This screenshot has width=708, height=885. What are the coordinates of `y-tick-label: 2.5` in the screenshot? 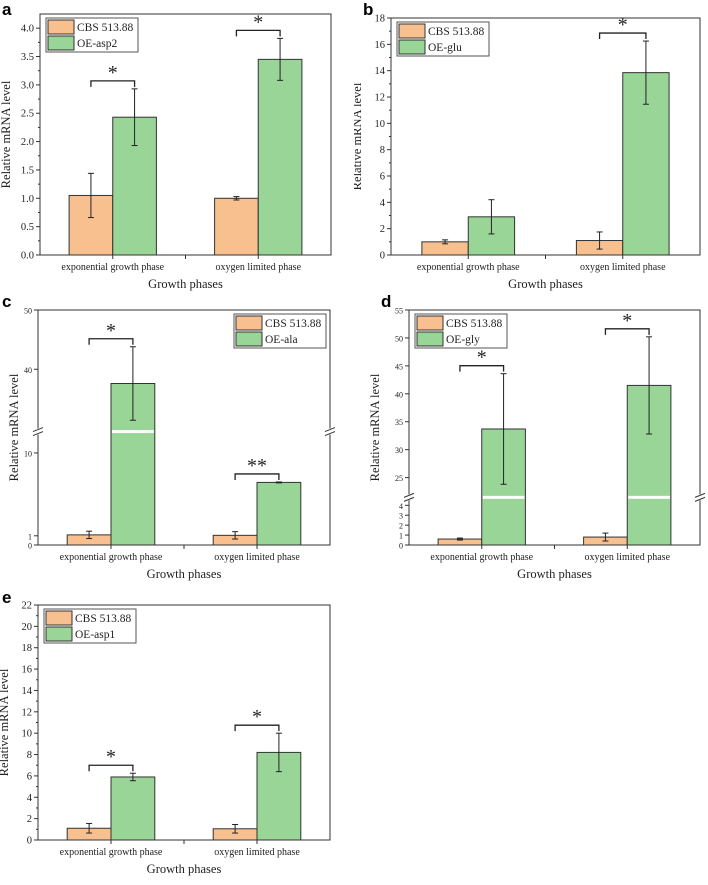 It's located at (27, 114).